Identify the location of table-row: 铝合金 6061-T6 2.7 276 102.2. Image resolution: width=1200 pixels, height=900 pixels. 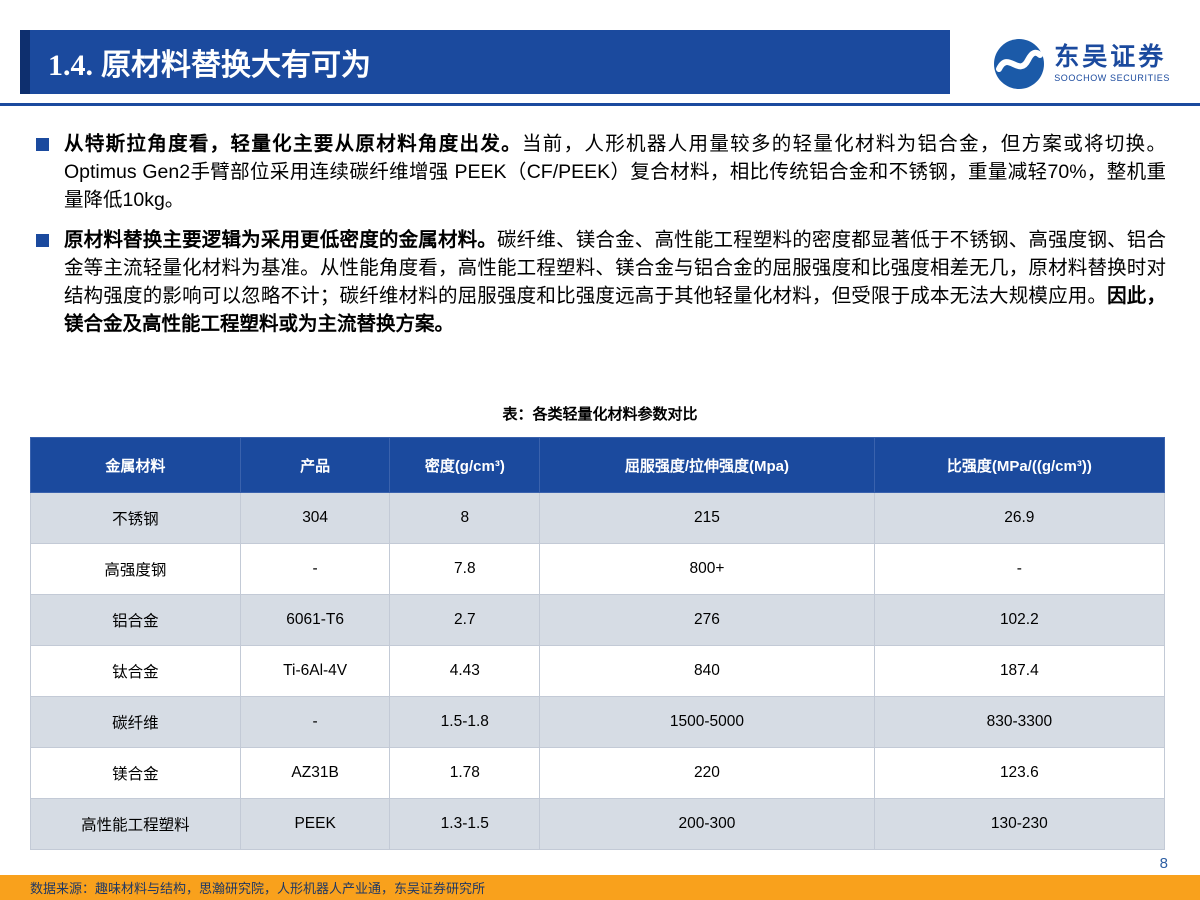
(598, 620).